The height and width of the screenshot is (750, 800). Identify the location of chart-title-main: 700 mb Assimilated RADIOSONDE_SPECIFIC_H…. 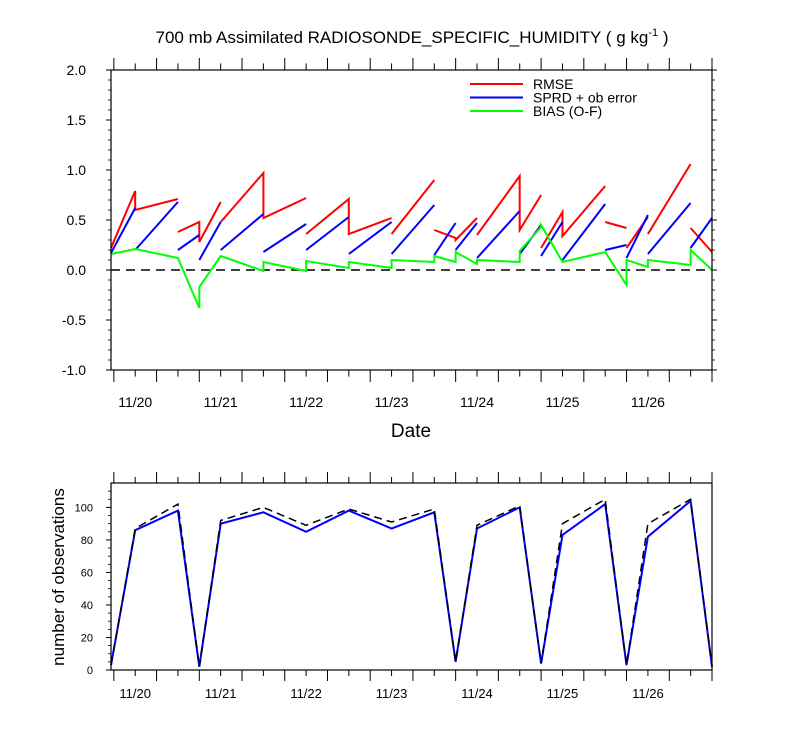
(402, 37).